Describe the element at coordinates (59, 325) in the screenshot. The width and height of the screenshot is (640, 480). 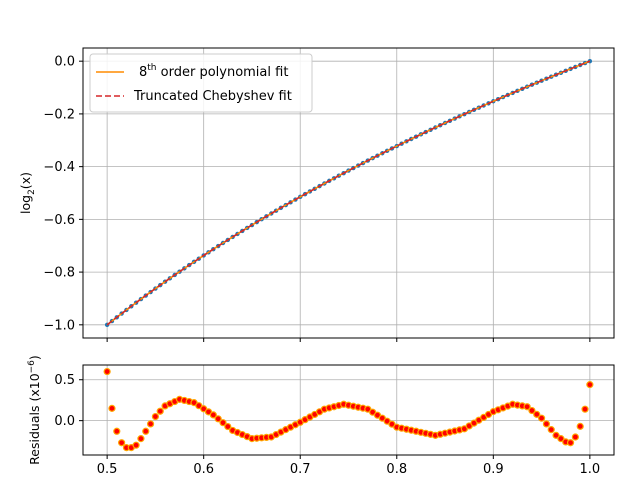
I see `main-y-tick-label: −1.0` at that location.